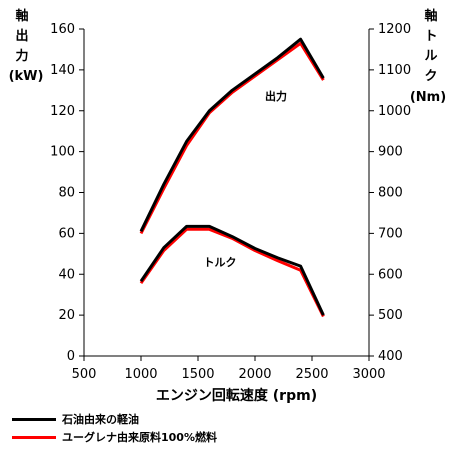  I want to click on y-left-tick-label: 60, so click(66, 233).